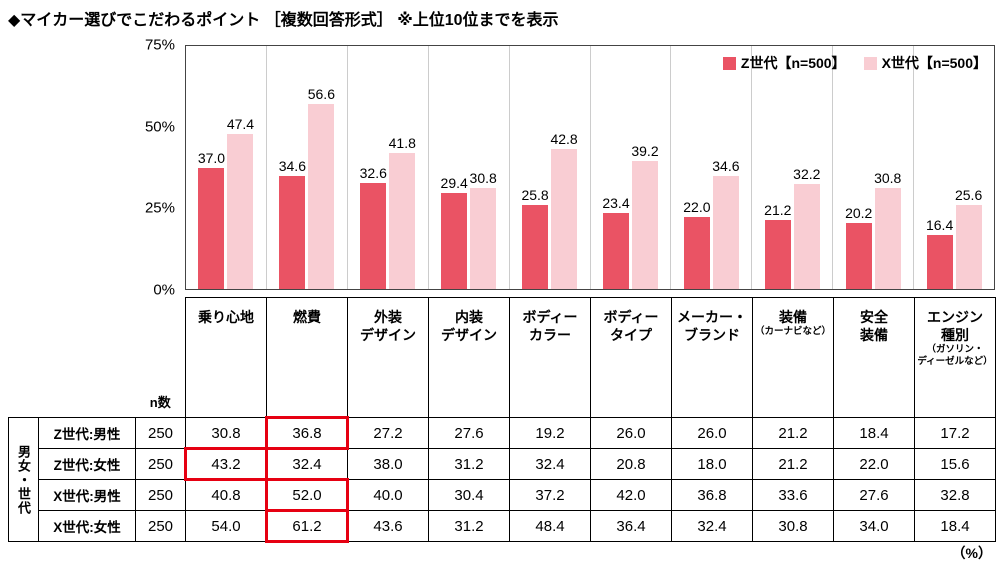  I want to click on row-label: Z世代:男性, so click(87, 433).